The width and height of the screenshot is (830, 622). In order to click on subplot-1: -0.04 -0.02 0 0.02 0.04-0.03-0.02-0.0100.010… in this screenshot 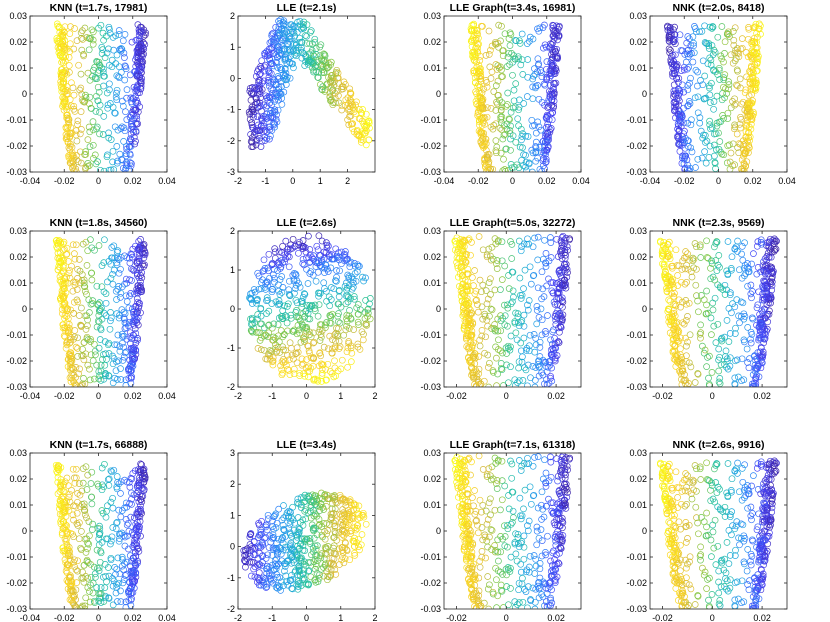, I will do `click(90, 94)`.